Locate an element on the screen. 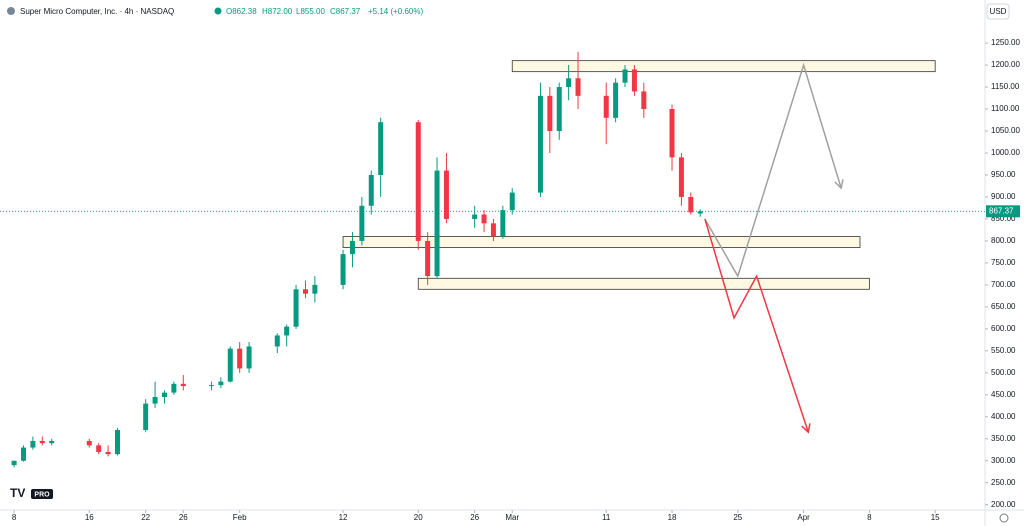 This screenshot has height=526, width=1024. logo: TV PRO is located at coordinates (31, 493).